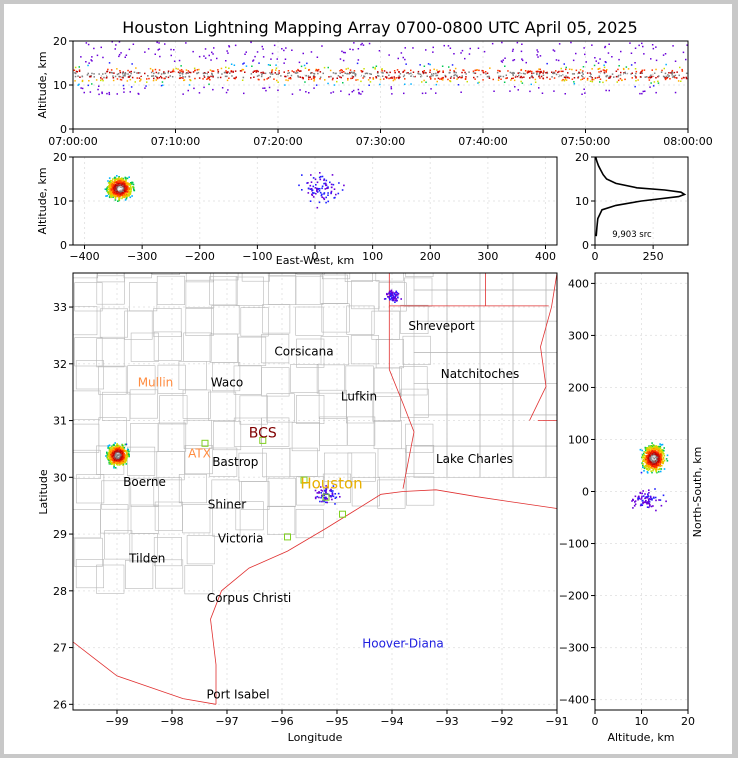 This screenshot has width=738, height=758. Describe the element at coordinates (463, 399) in the screenshot. I see `parish-outline` at that location.